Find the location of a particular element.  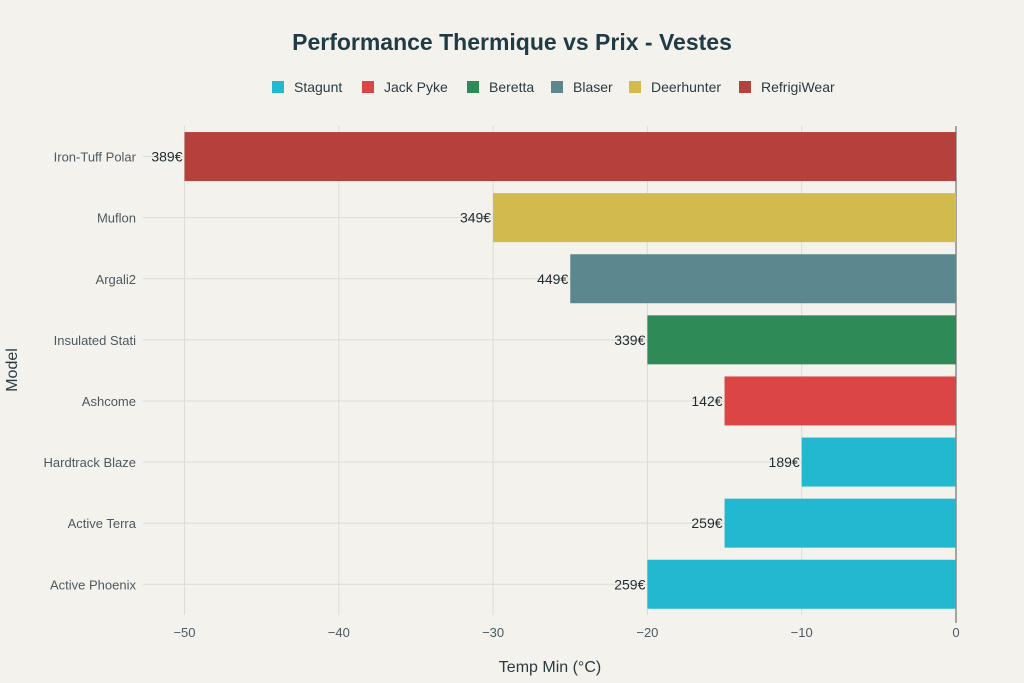

y-tick-label: Active Phoenix is located at coordinates (93, 584).